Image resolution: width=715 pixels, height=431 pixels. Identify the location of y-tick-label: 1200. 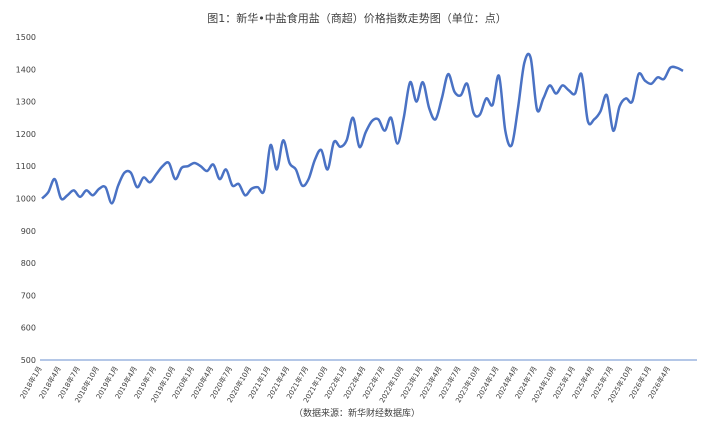
(26, 134).